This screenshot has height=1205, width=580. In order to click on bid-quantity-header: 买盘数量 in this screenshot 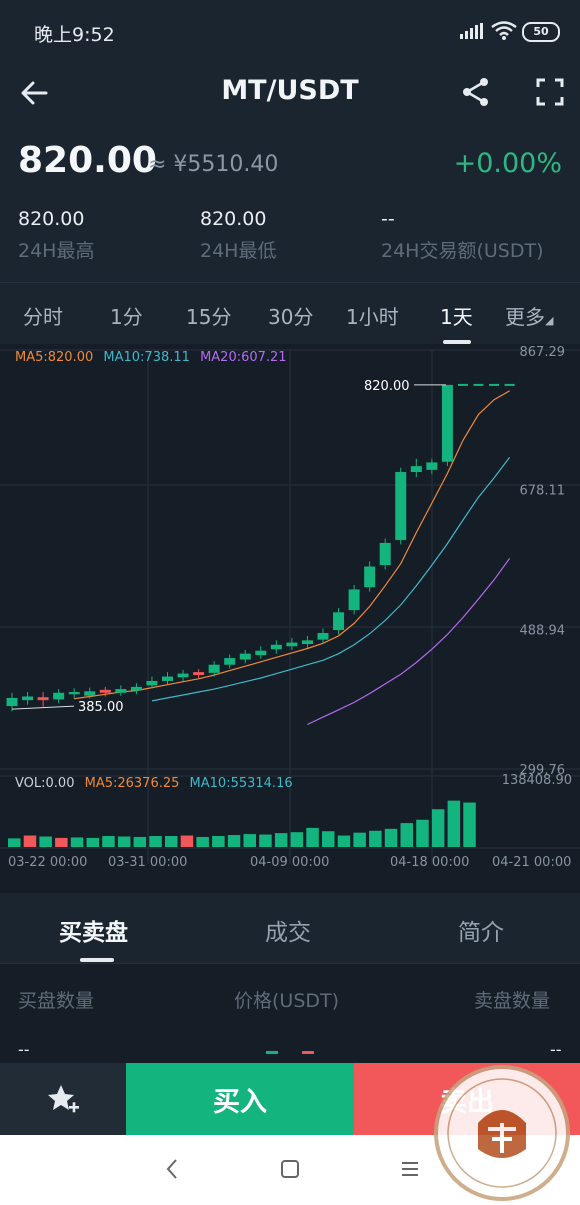, I will do `click(56, 1001)`.